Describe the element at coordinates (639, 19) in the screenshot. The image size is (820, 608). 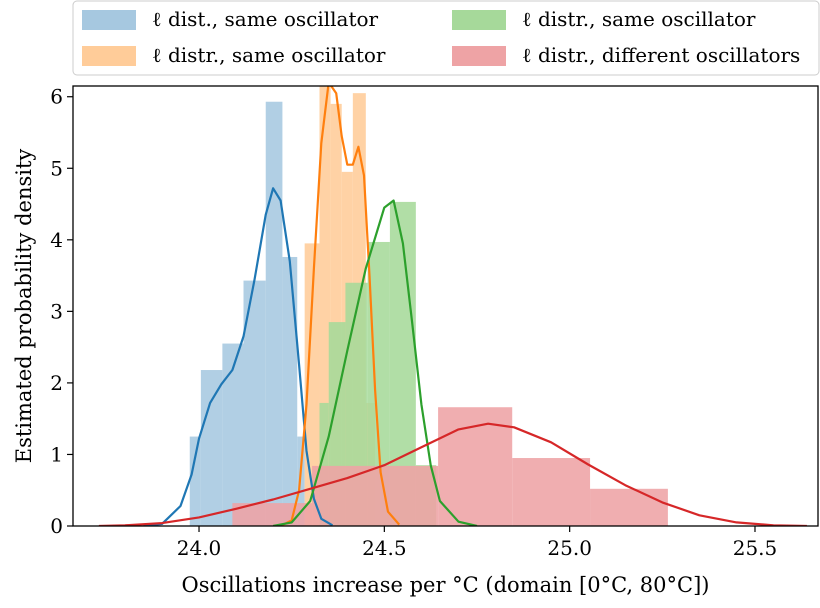
I see `legend-label-3: ℓ distr., same oscillator` at that location.